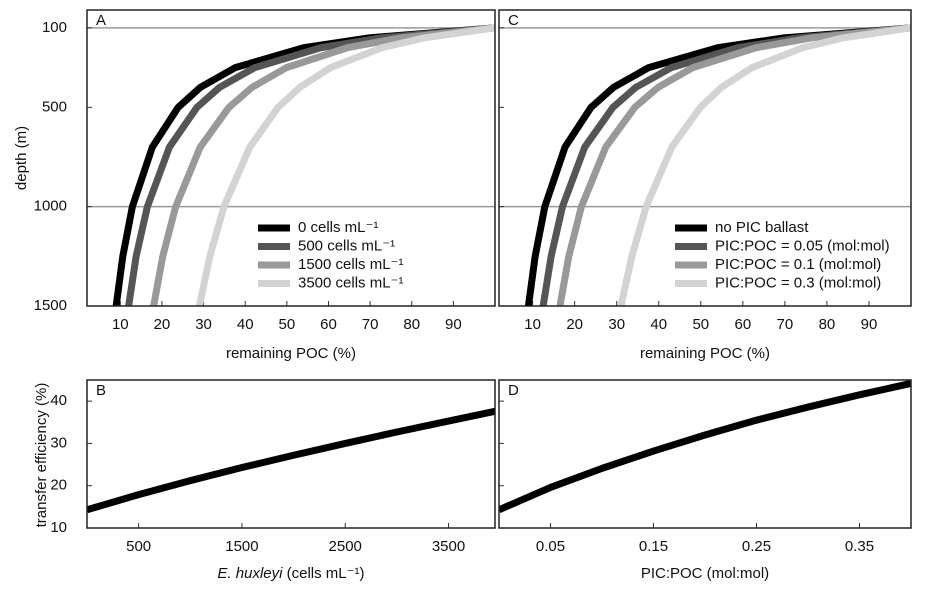 The height and width of the screenshot is (593, 929). What do you see at coordinates (58, 485) in the screenshot?
I see `y-tick-label: 20` at bounding box center [58, 485].